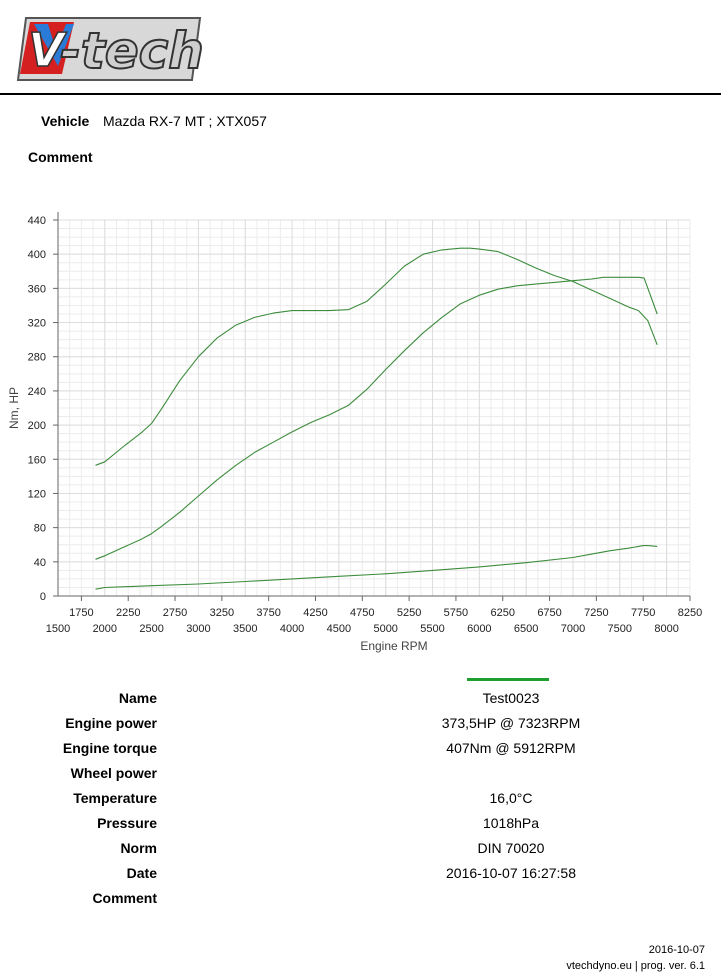  What do you see at coordinates (479, 629) in the screenshot?
I see `x-tick-label: 6000` at bounding box center [479, 629].